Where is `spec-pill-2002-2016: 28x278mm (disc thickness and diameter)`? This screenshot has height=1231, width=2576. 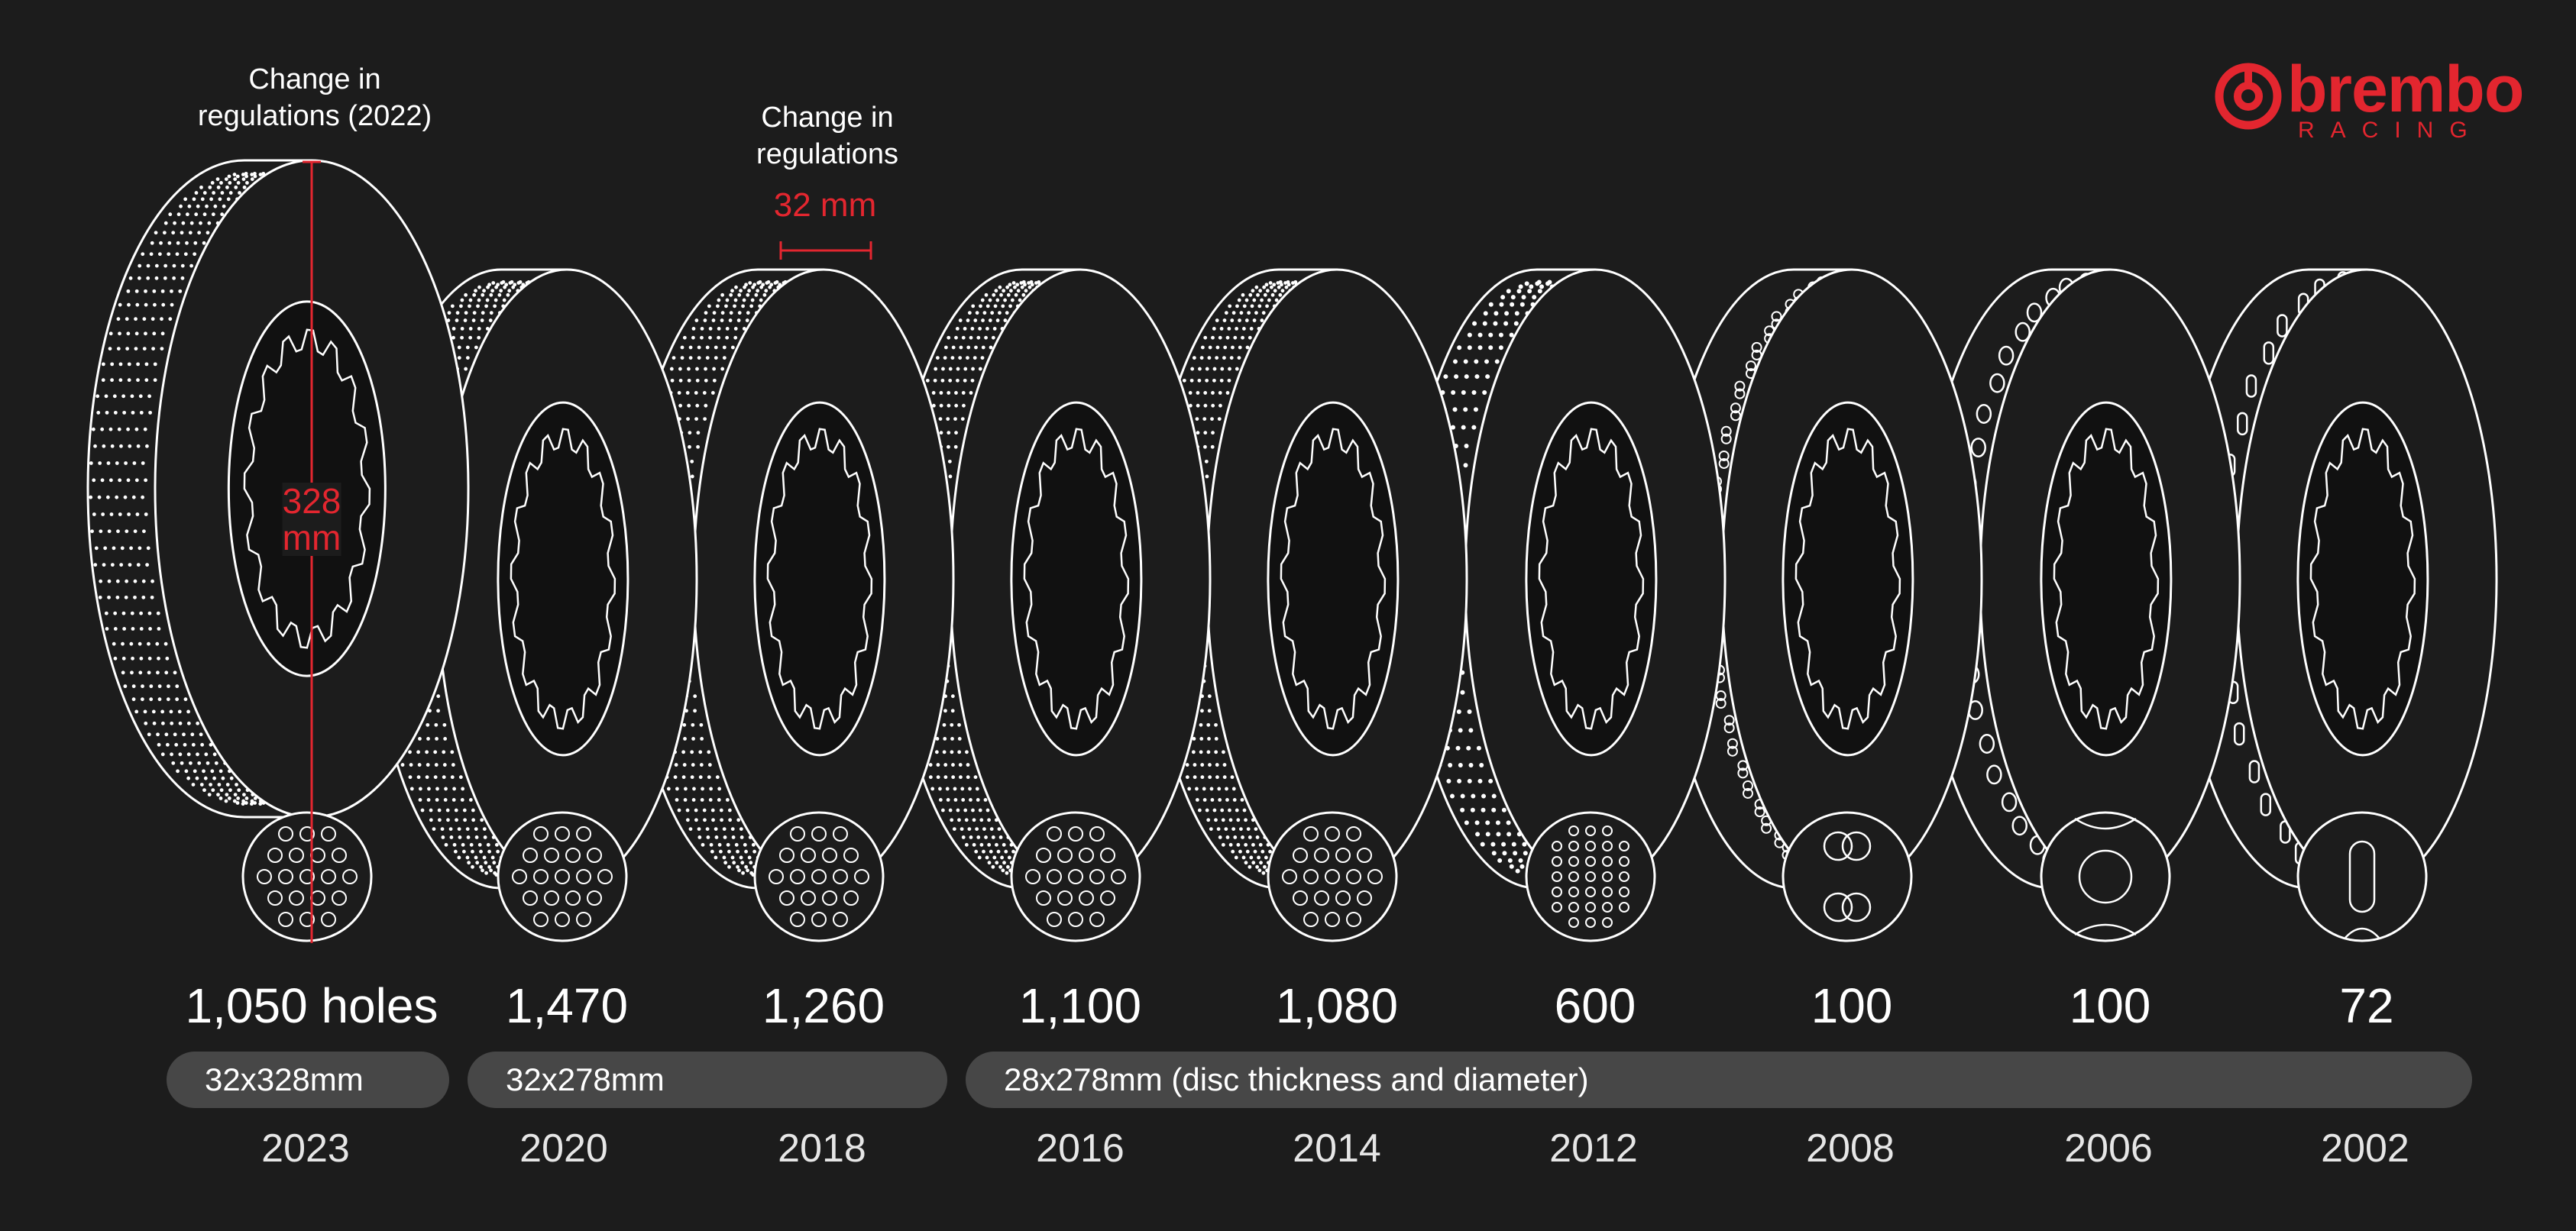 spec-pill-2002-2016: 28x278mm (disc thickness and diameter) is located at coordinates (1719, 1080).